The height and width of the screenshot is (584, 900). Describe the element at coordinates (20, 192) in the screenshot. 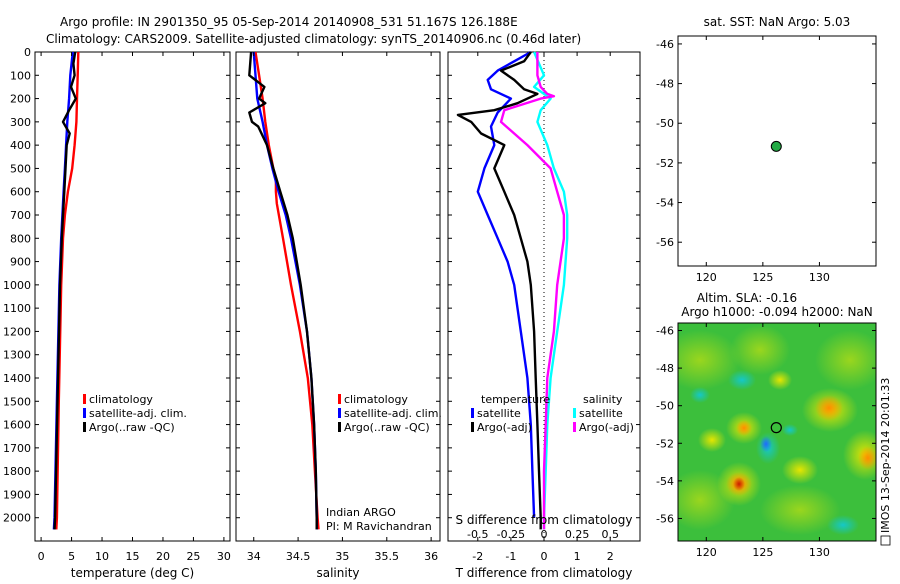

I see `y-tick-label: 600` at that location.